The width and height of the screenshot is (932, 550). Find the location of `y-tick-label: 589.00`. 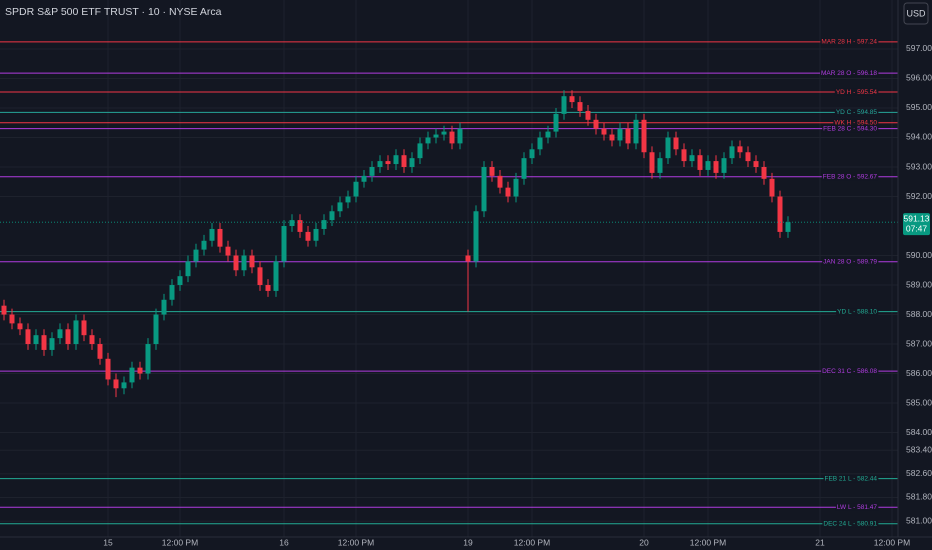

y-tick-label: 589.00 is located at coordinates (919, 284).